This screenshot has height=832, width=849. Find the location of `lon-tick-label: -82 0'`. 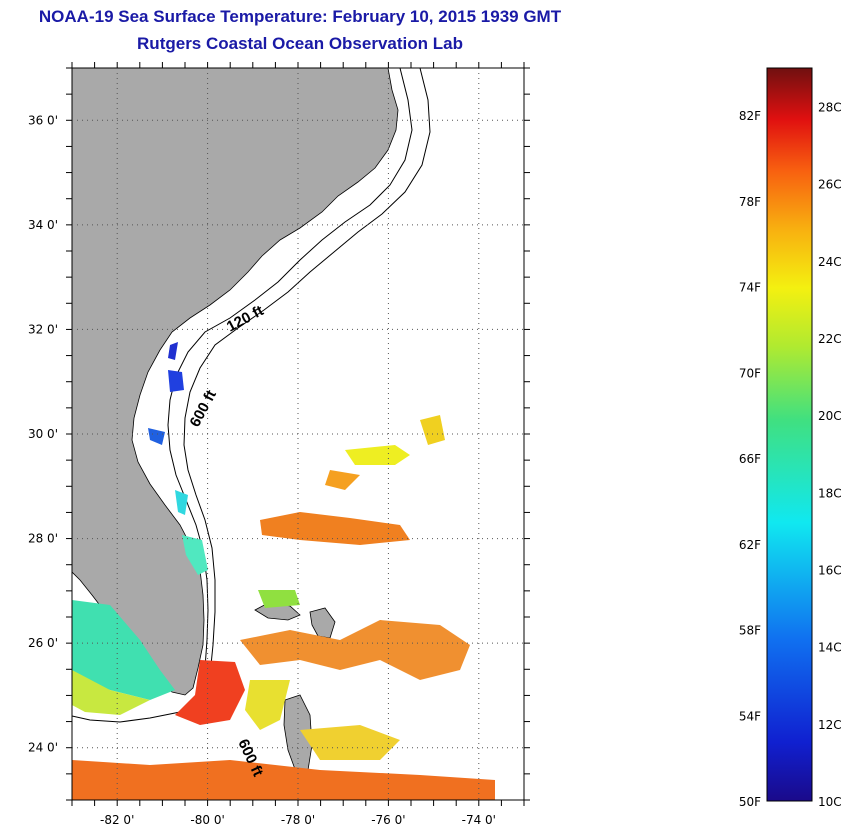

lon-tick-label: -82 0' is located at coordinates (117, 820).